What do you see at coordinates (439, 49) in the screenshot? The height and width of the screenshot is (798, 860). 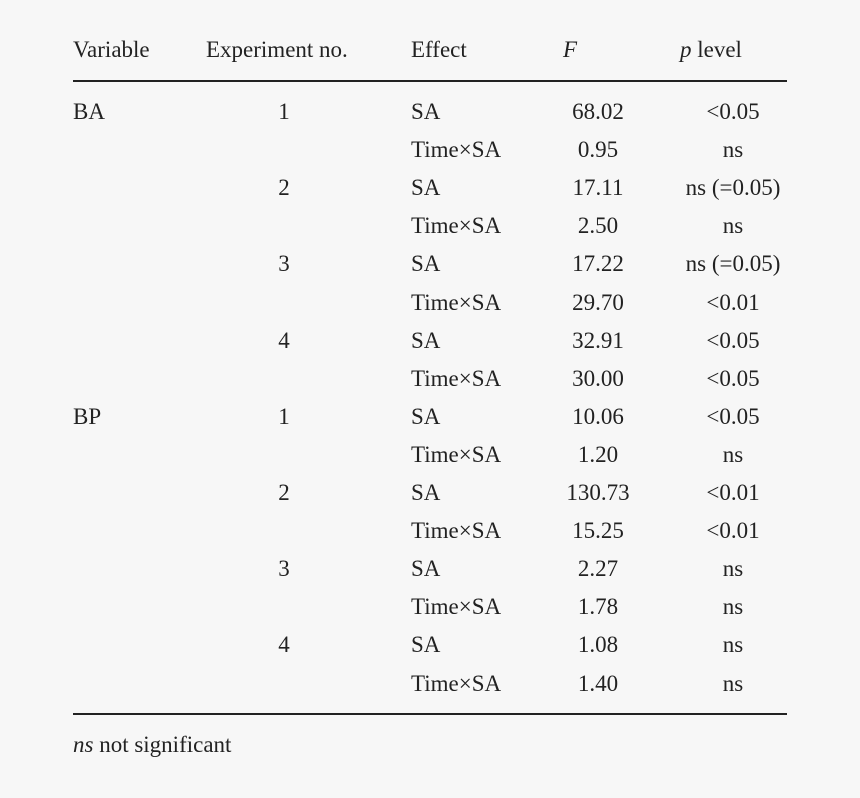 I see `header-effect: Effect` at bounding box center [439, 49].